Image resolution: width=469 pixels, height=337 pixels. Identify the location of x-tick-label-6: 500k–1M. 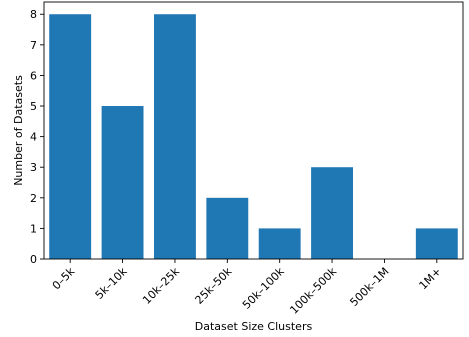
(369, 287).